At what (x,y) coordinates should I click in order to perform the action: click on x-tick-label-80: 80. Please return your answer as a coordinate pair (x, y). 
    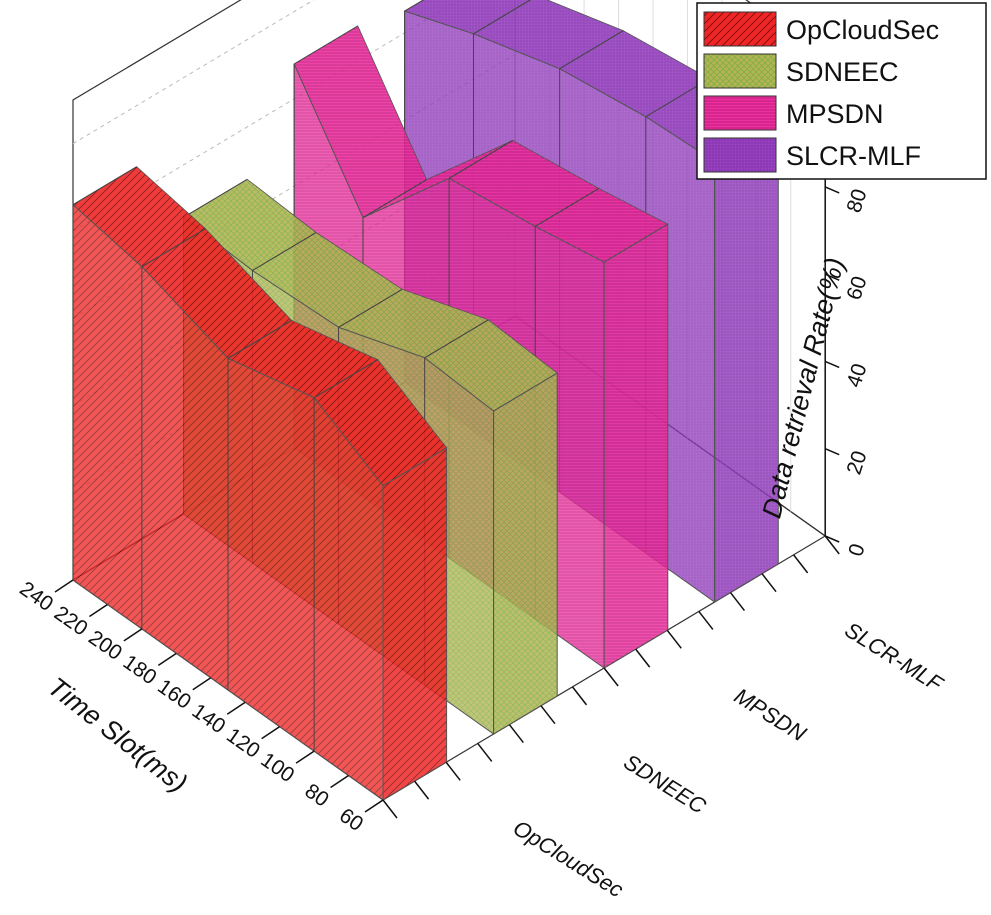
    Looking at the image, I should click on (317, 795).